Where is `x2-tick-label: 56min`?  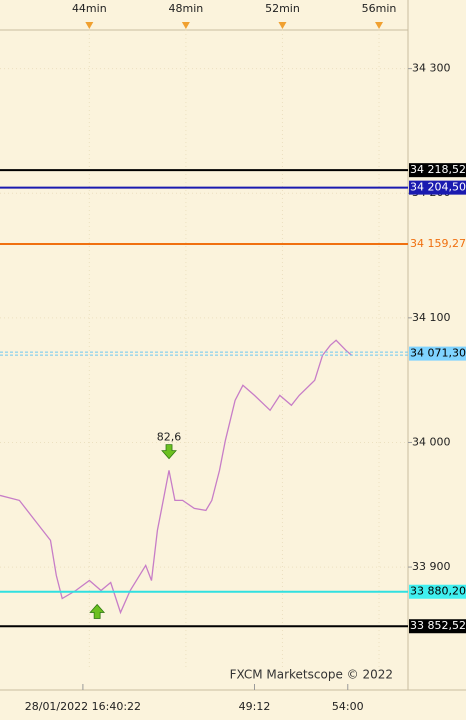
x2-tick-label: 56min is located at coordinates (379, 8).